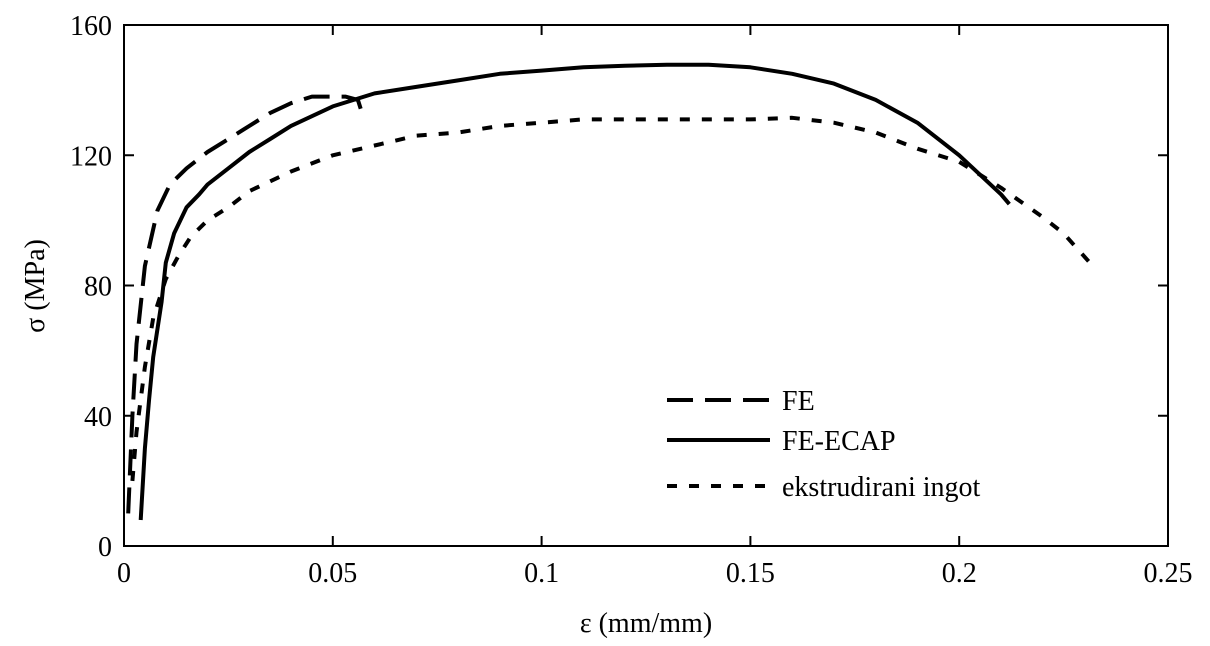 Image resolution: width=1210 pixels, height=646 pixels. Describe the element at coordinates (798, 401) in the screenshot. I see `legend-label: FE` at that location.